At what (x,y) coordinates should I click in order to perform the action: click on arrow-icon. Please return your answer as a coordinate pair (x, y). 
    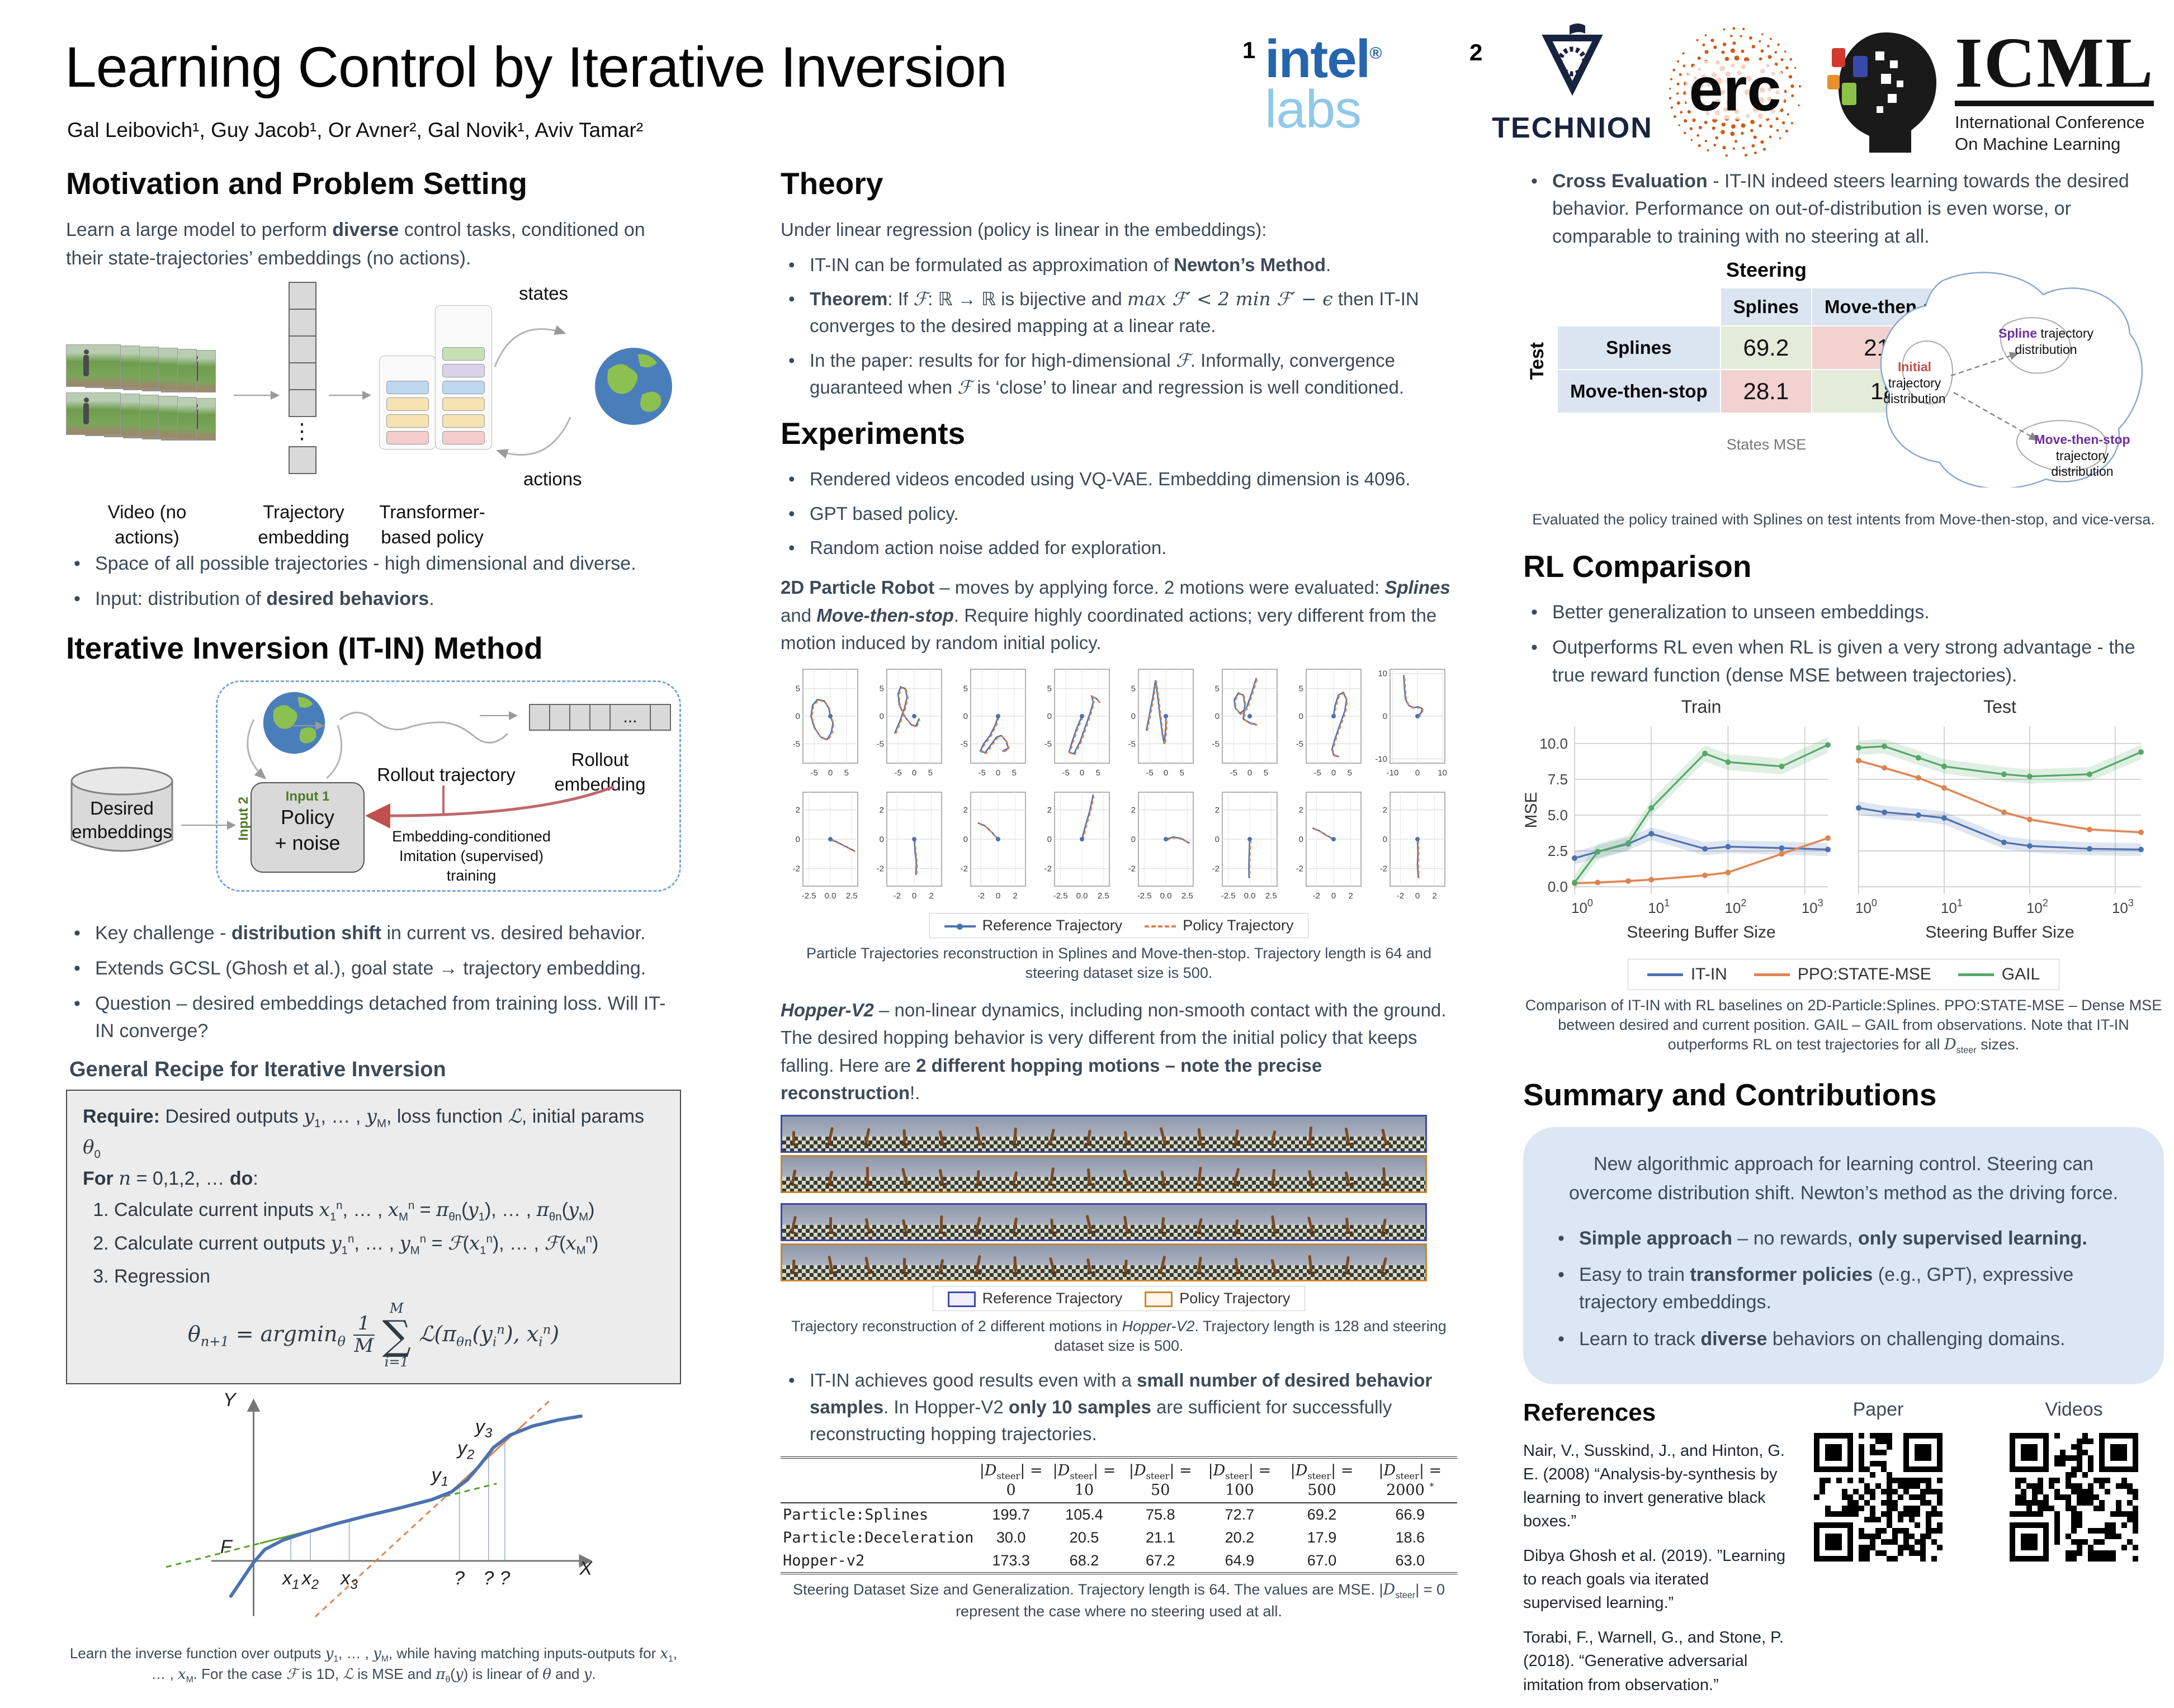
    Looking at the image, I should click on (350, 395).